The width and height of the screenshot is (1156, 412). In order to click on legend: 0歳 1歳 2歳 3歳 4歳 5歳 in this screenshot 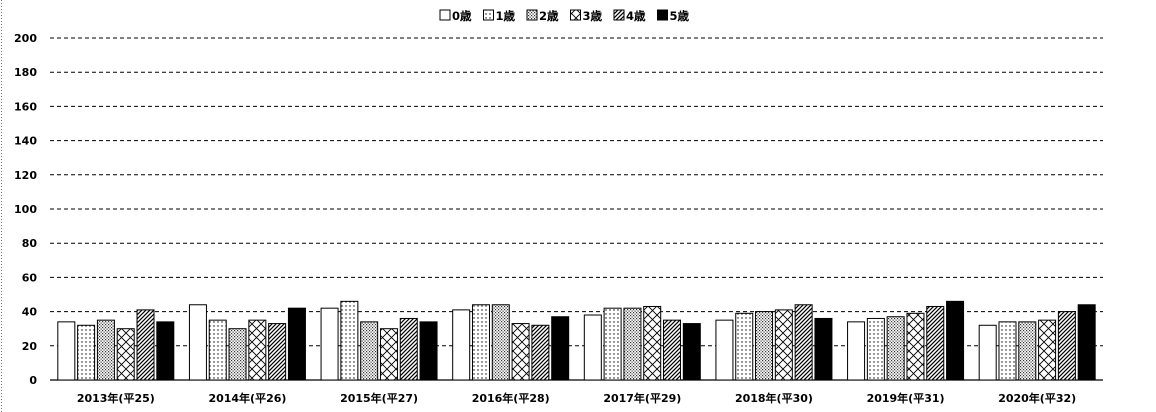, I will do `click(564, 16)`.